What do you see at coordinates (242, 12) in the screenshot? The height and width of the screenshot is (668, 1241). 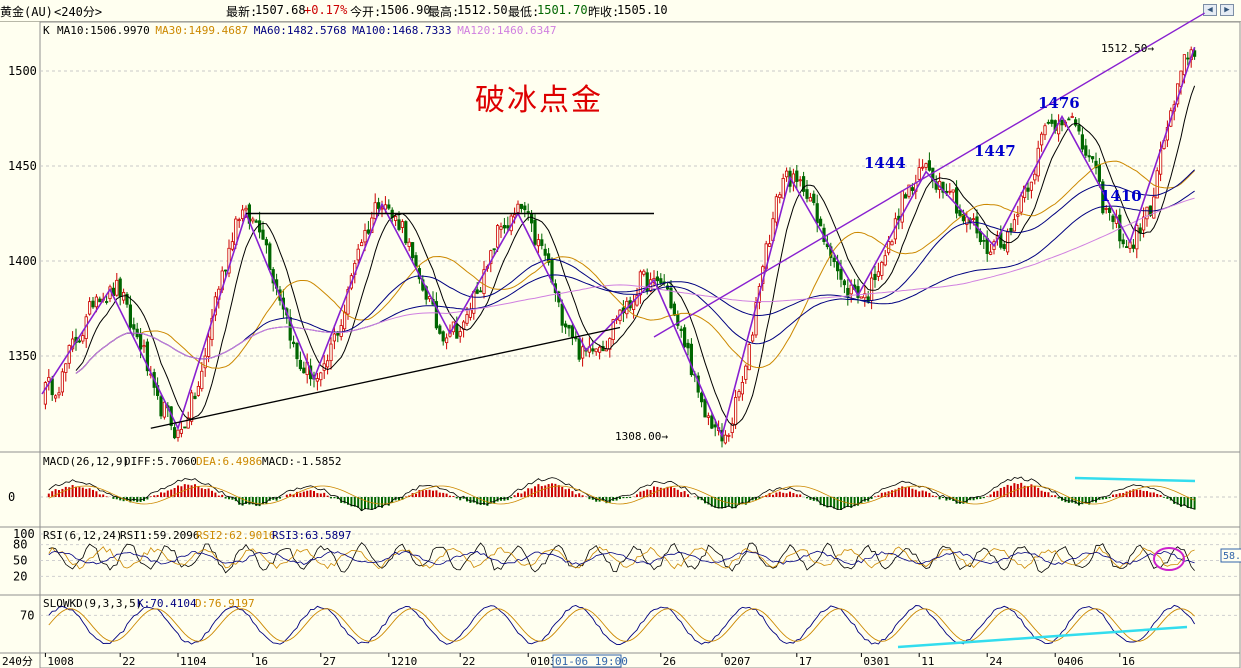 I see `latest-label: 最新:` at bounding box center [242, 12].